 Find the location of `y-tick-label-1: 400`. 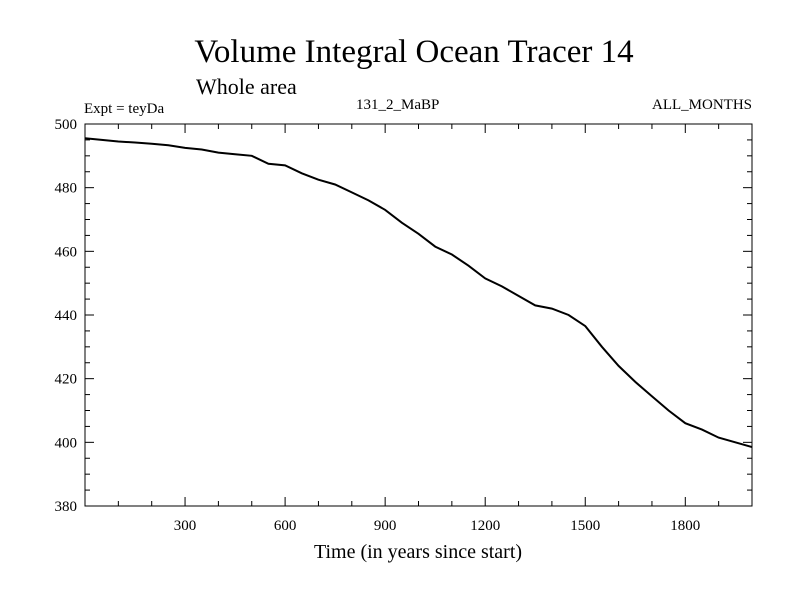

y-tick-label-1: 400 is located at coordinates (66, 443).